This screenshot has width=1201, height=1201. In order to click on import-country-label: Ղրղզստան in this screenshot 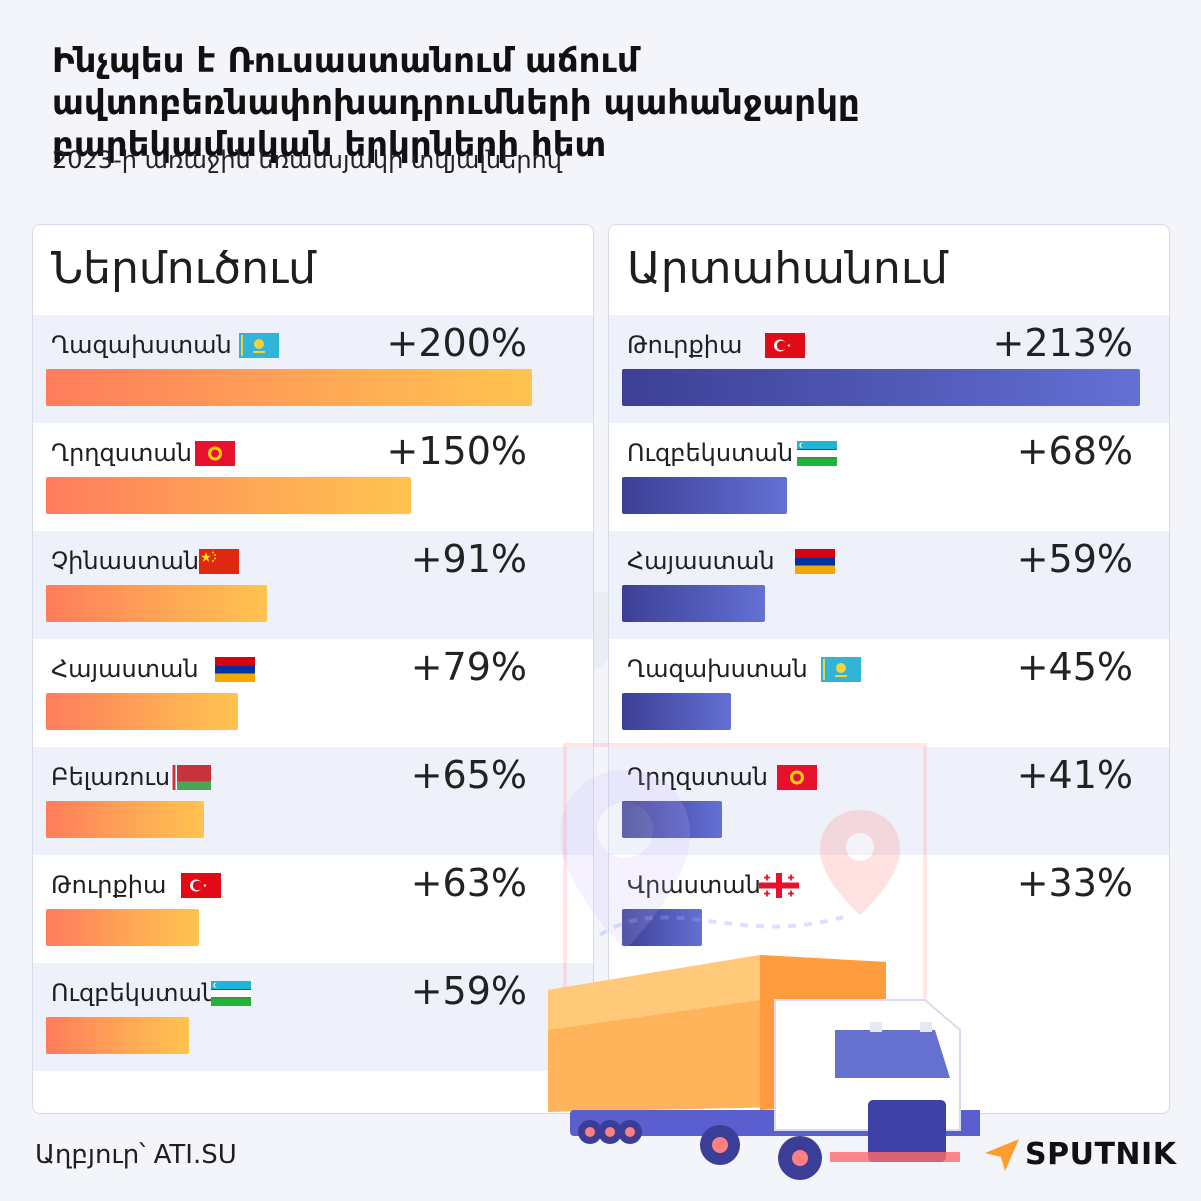, I will do `click(121, 453)`.